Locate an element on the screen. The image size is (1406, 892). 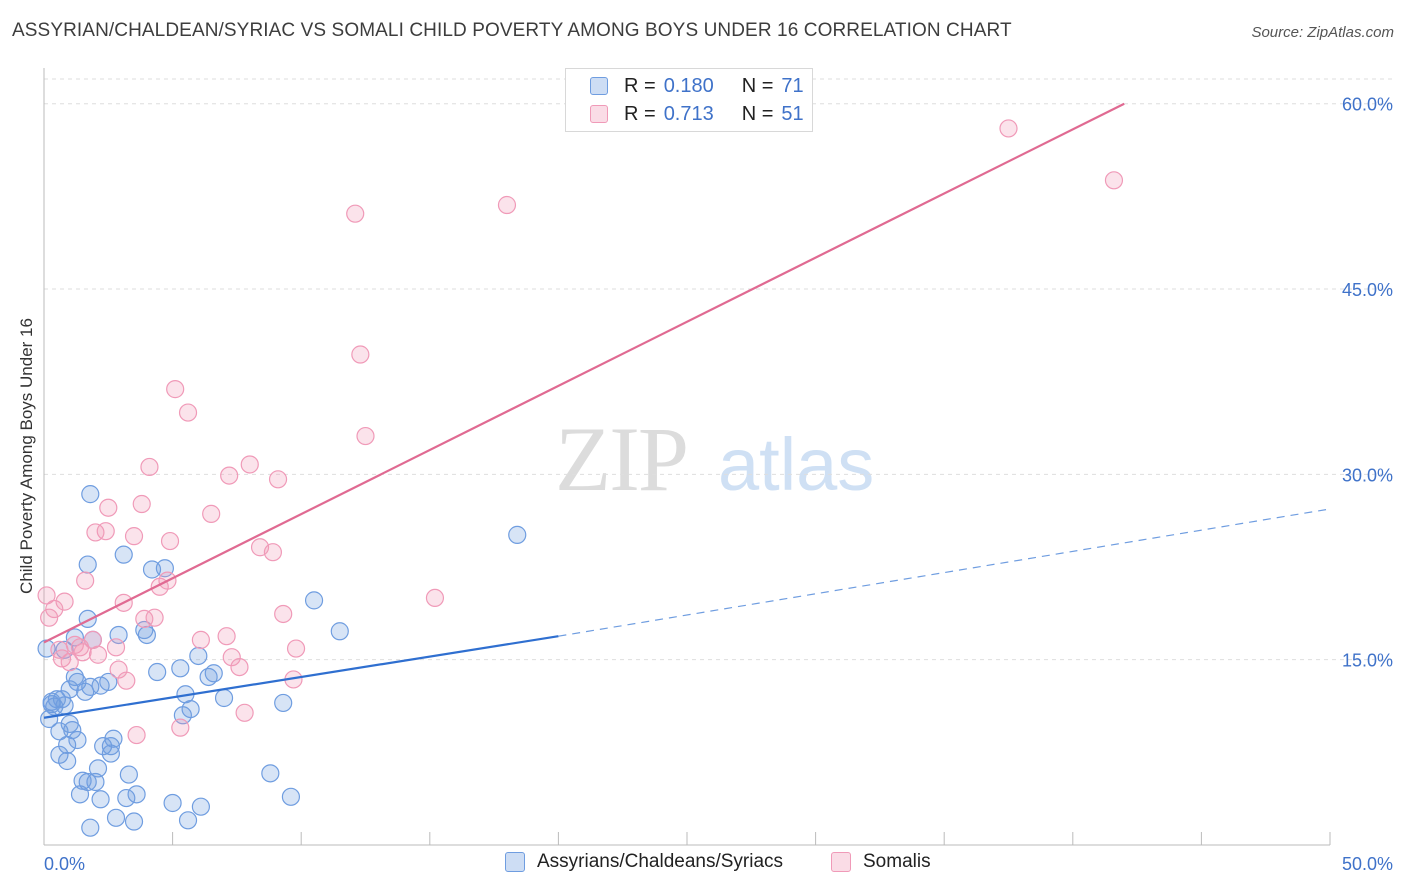
legend-swatch-pink is located at coordinates (841, 862).